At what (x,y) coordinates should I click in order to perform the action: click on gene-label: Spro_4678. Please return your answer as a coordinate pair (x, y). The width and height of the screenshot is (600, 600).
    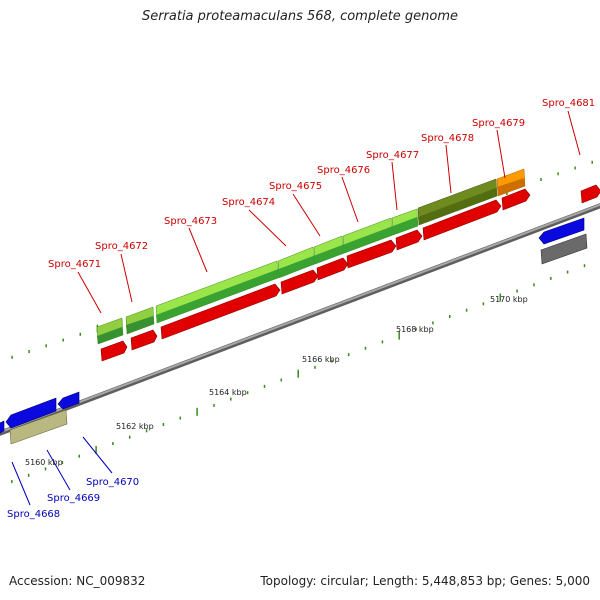
    Looking at the image, I should click on (447, 138).